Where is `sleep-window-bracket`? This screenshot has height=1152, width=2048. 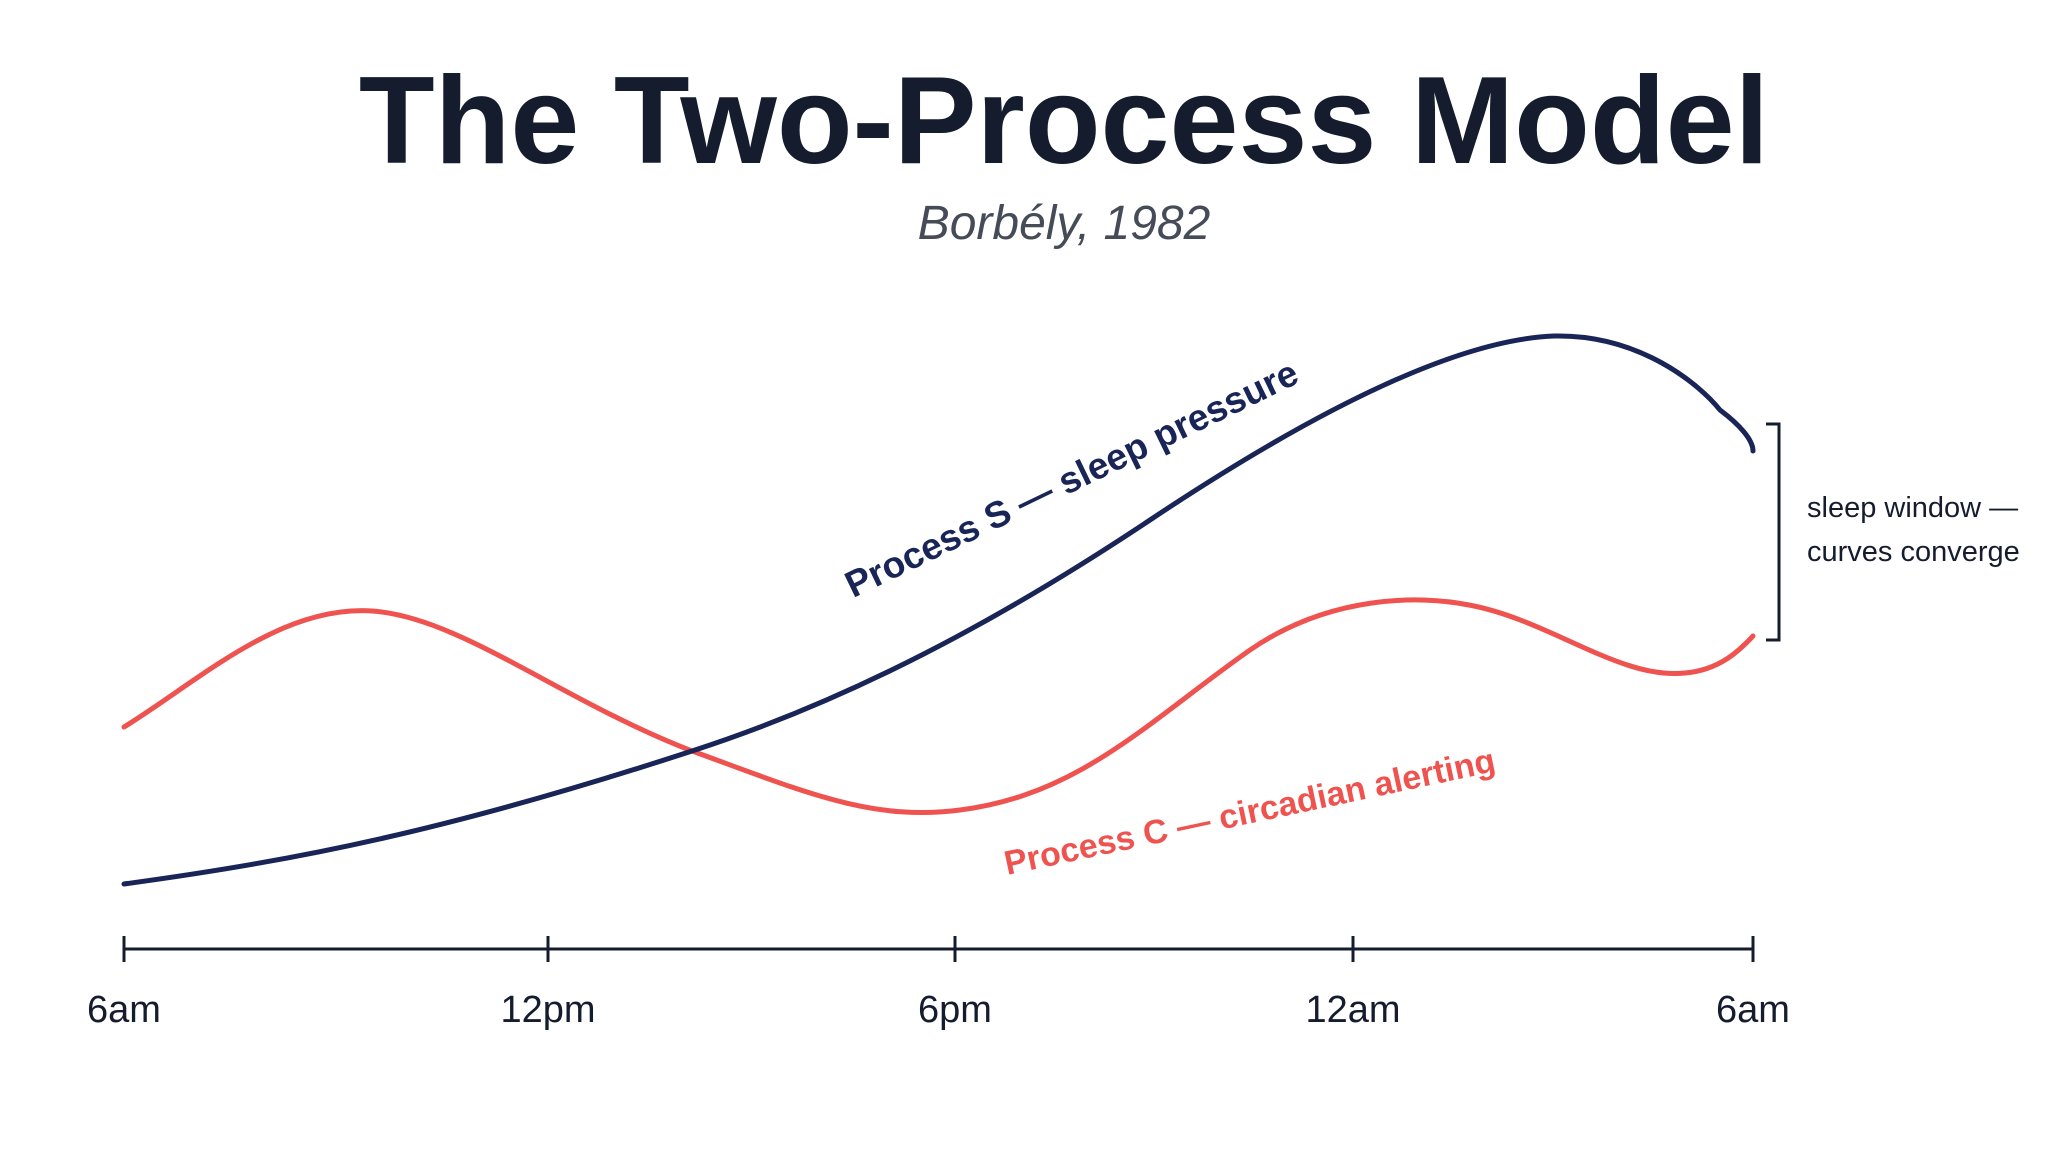
sleep-window-bracket is located at coordinates (1773, 532).